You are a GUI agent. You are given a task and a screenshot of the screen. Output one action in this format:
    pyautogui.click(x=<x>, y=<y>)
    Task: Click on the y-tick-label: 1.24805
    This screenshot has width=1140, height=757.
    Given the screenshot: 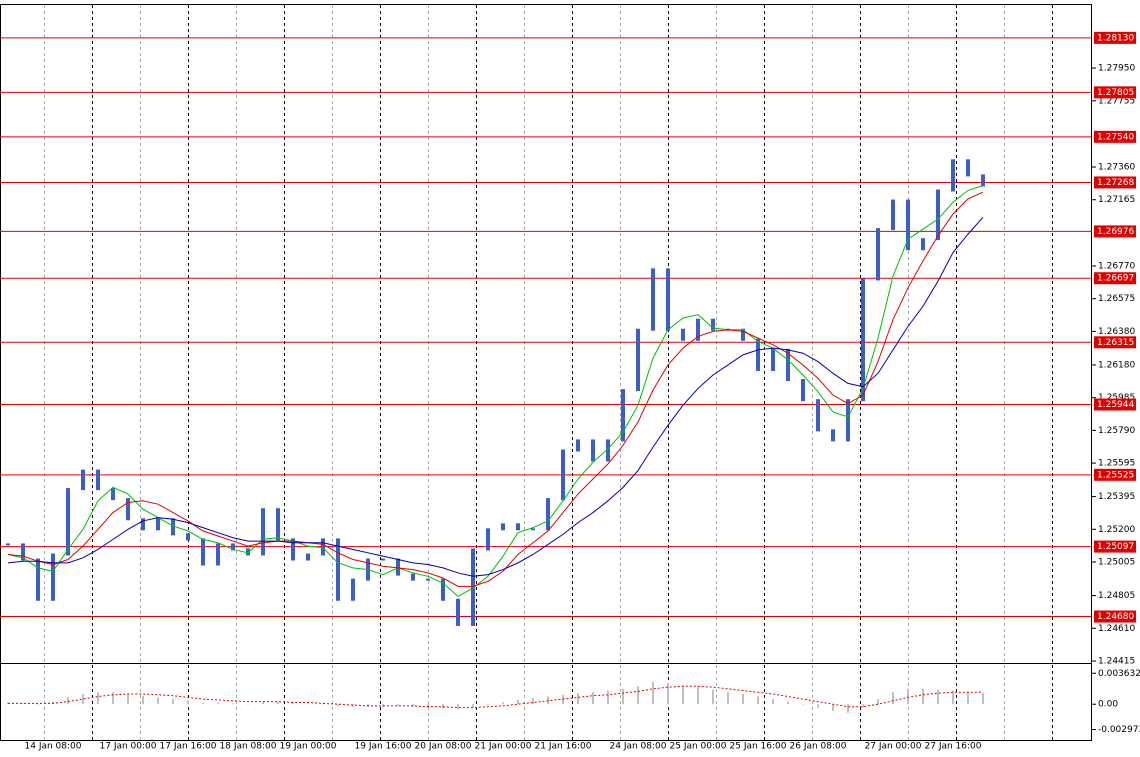 What is the action you would take?
    pyautogui.click(x=1116, y=596)
    